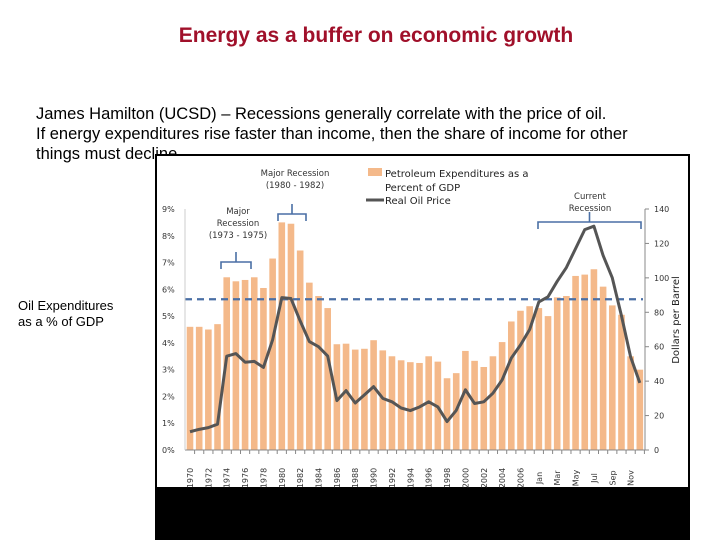  Describe the element at coordinates (576, 477) in the screenshot. I see `x-tick-label: May` at that location.